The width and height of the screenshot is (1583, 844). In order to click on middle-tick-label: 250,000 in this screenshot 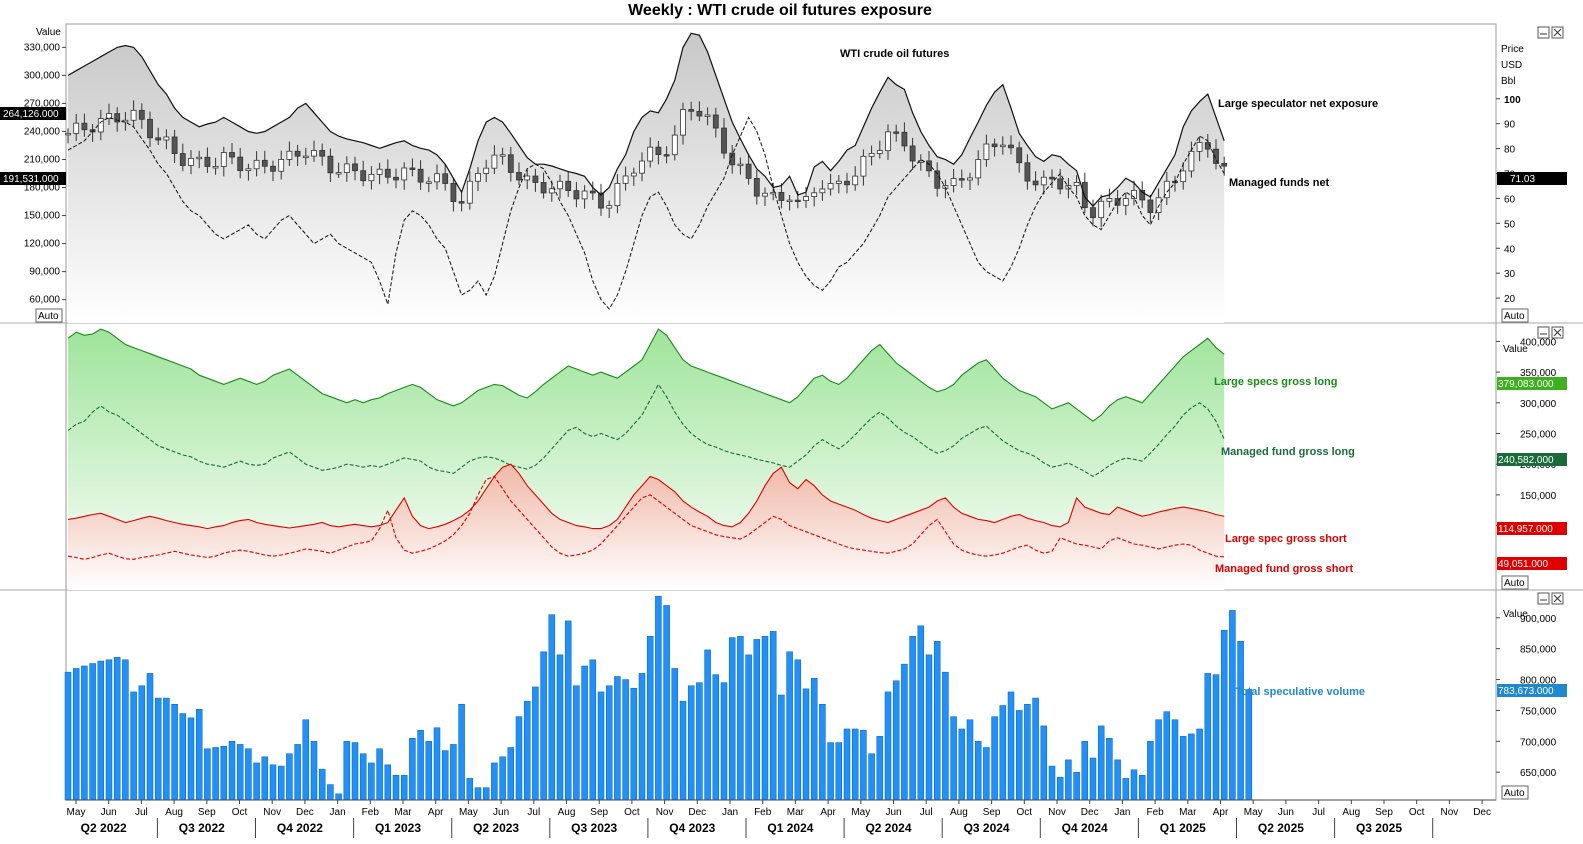, I will do `click(1538, 434)`.